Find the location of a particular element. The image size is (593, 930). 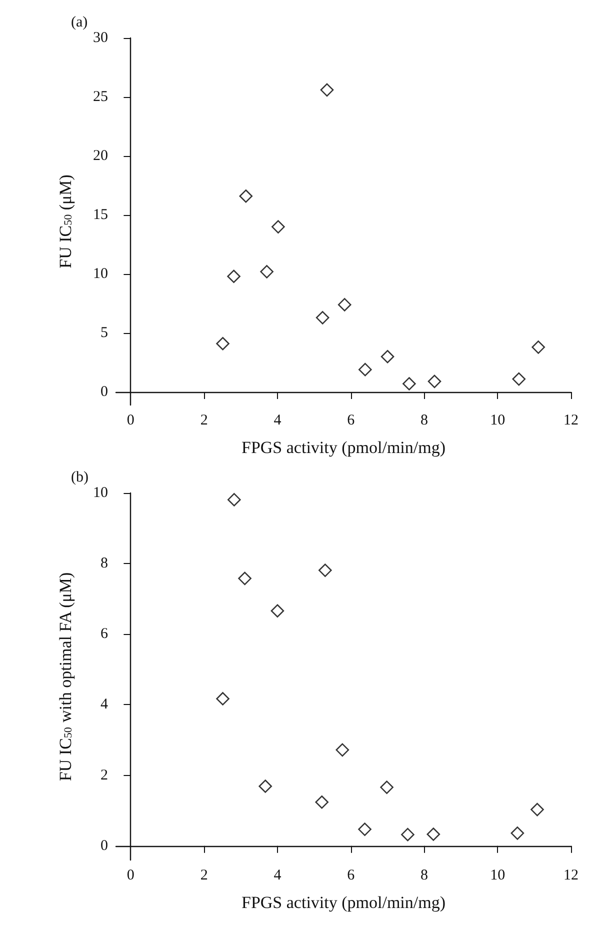

y-tick-label: 5 is located at coordinates (104, 333).